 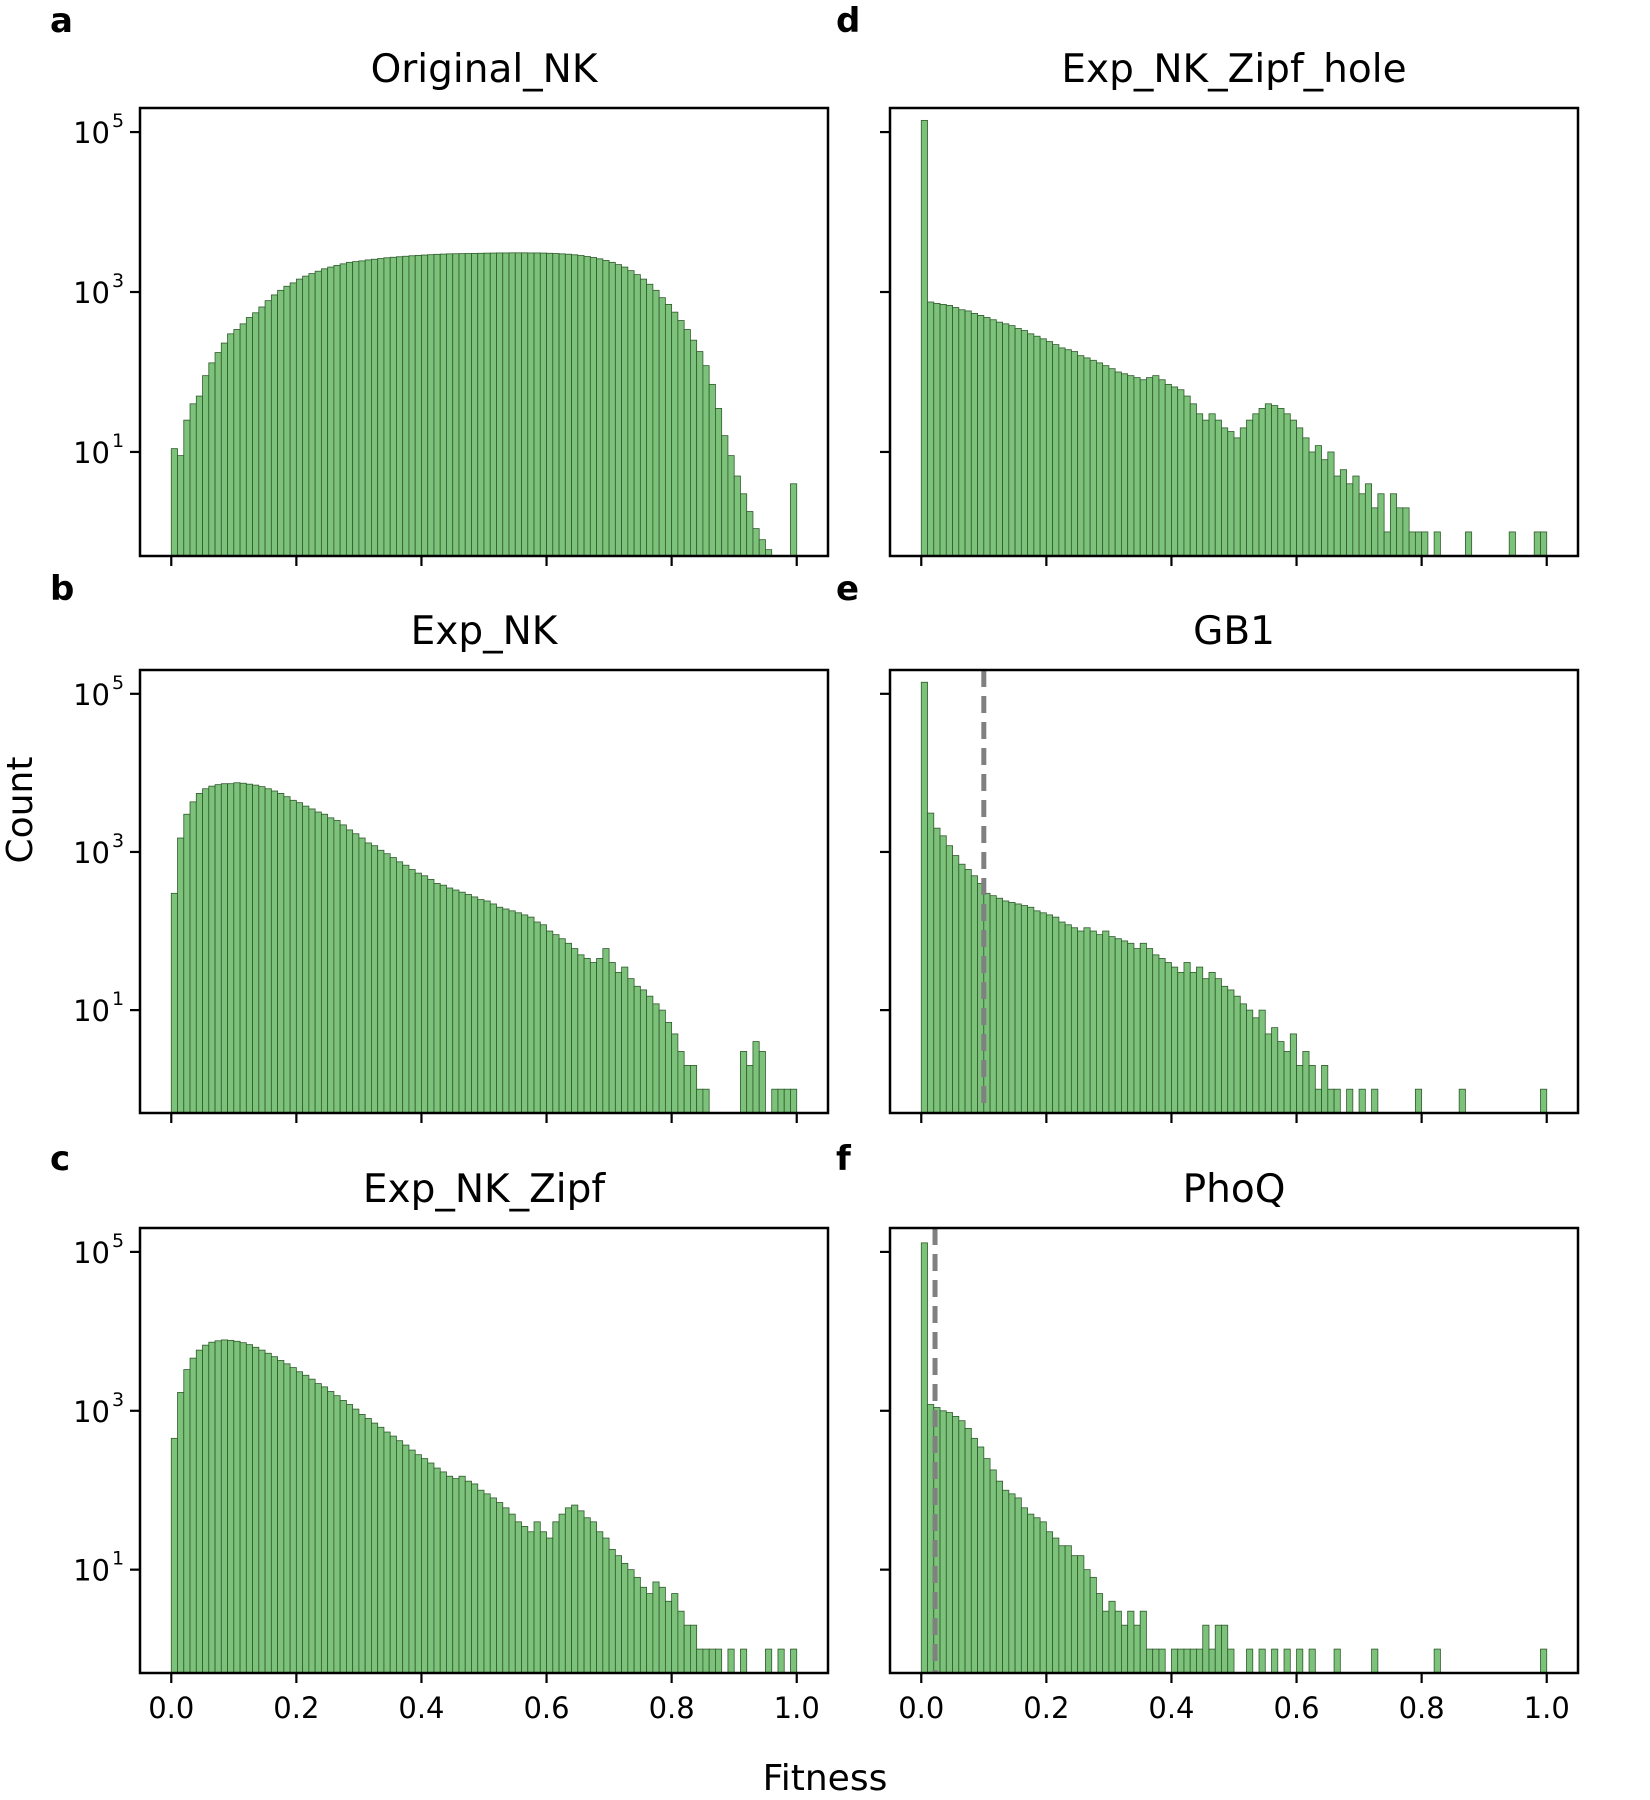 What do you see at coordinates (672, 1708) in the screenshot?
I see `x-tick-label: 0.8` at bounding box center [672, 1708].